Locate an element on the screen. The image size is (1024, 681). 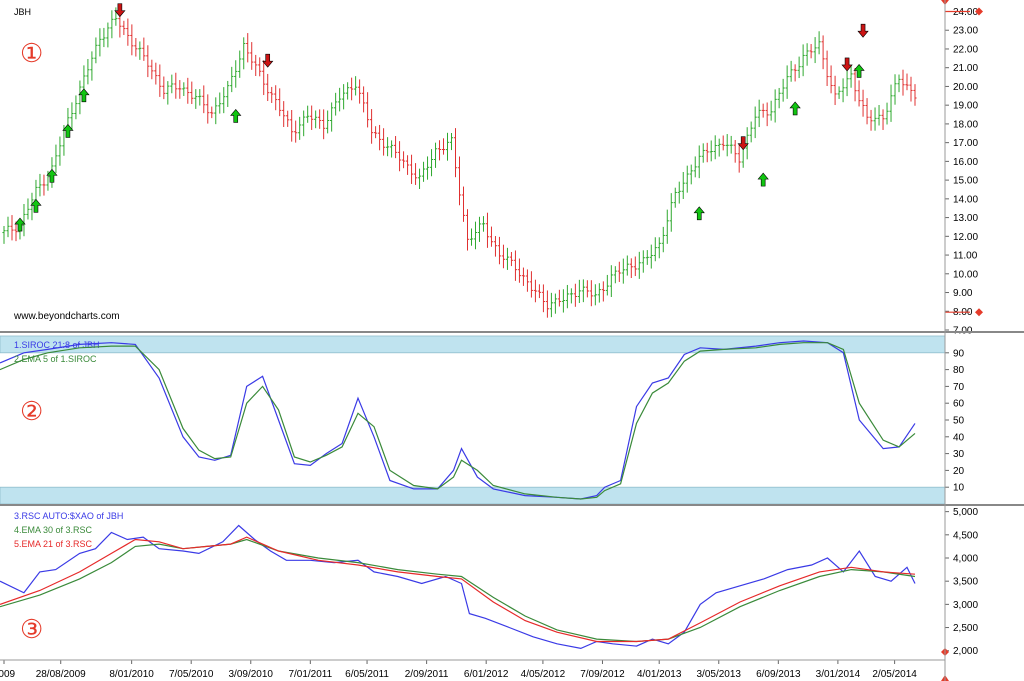
x-tick-label: 2009 is located at coordinates (8, 674).